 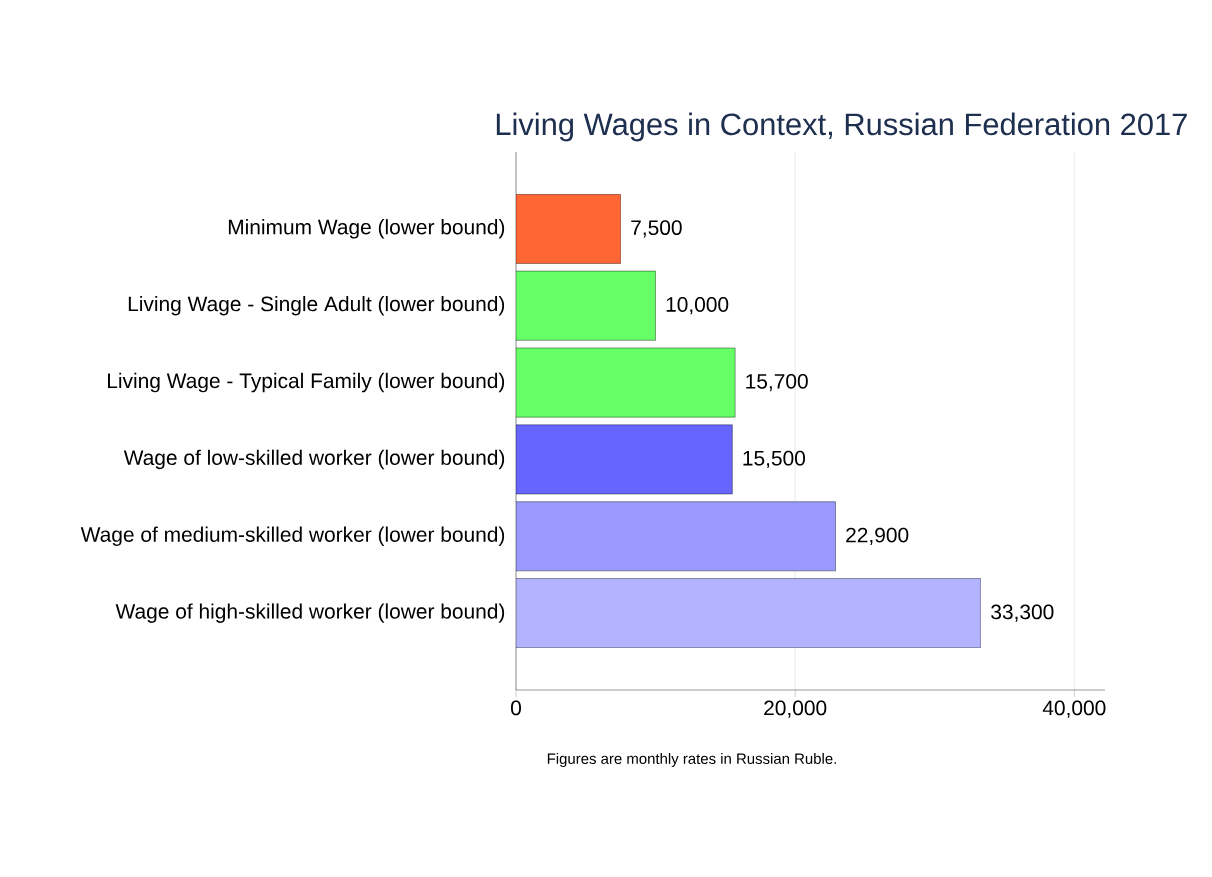 What do you see at coordinates (366, 229) in the screenshot?
I see `y-tick-label: Minimum Wage (lower bound)` at bounding box center [366, 229].